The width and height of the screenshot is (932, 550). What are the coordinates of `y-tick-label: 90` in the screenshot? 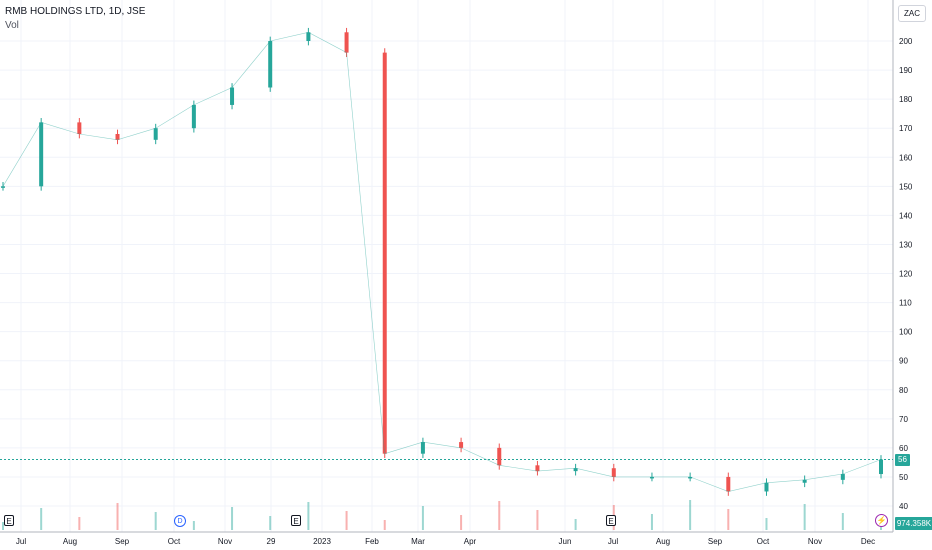 It's located at (903, 361).